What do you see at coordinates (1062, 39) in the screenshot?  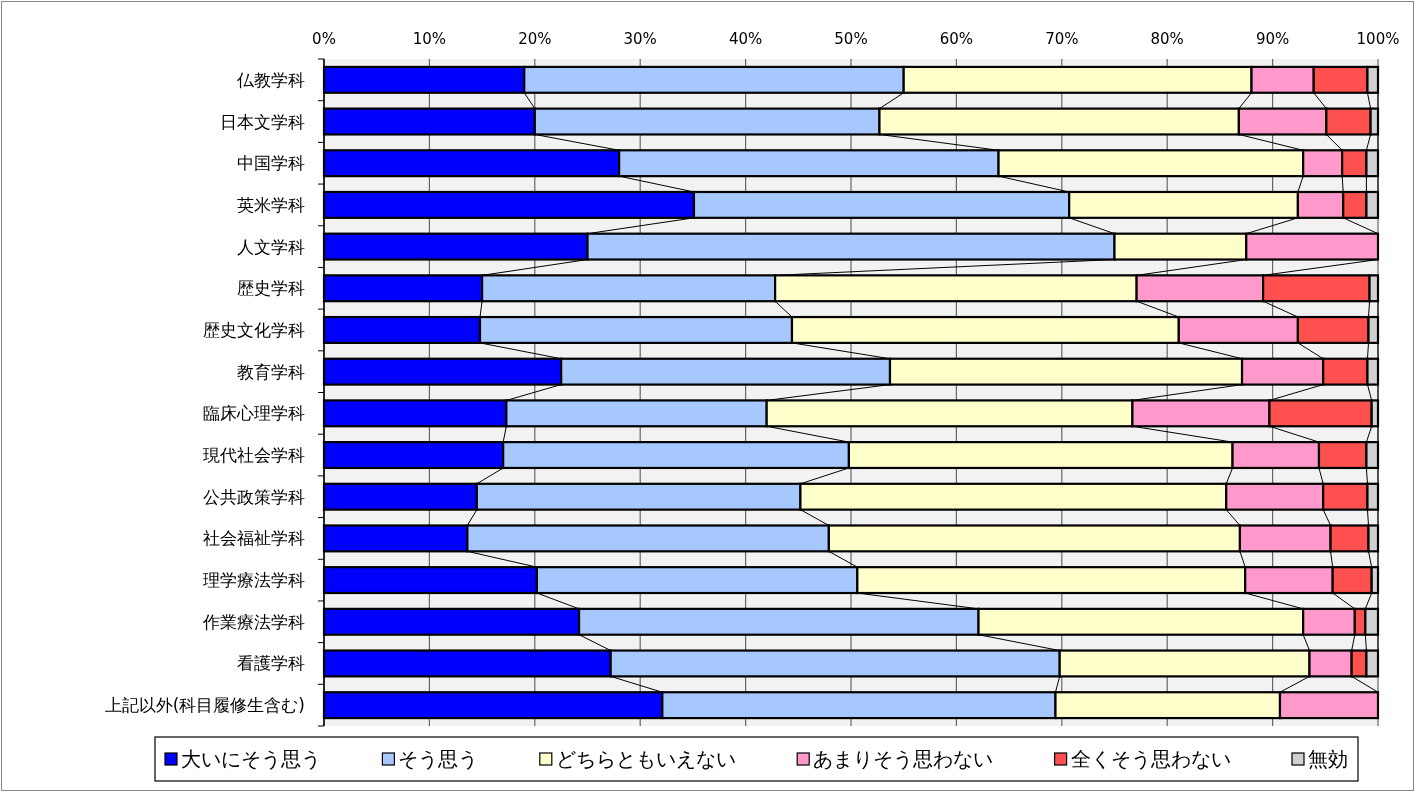 I see `x-tick-label: 70%` at bounding box center [1062, 39].